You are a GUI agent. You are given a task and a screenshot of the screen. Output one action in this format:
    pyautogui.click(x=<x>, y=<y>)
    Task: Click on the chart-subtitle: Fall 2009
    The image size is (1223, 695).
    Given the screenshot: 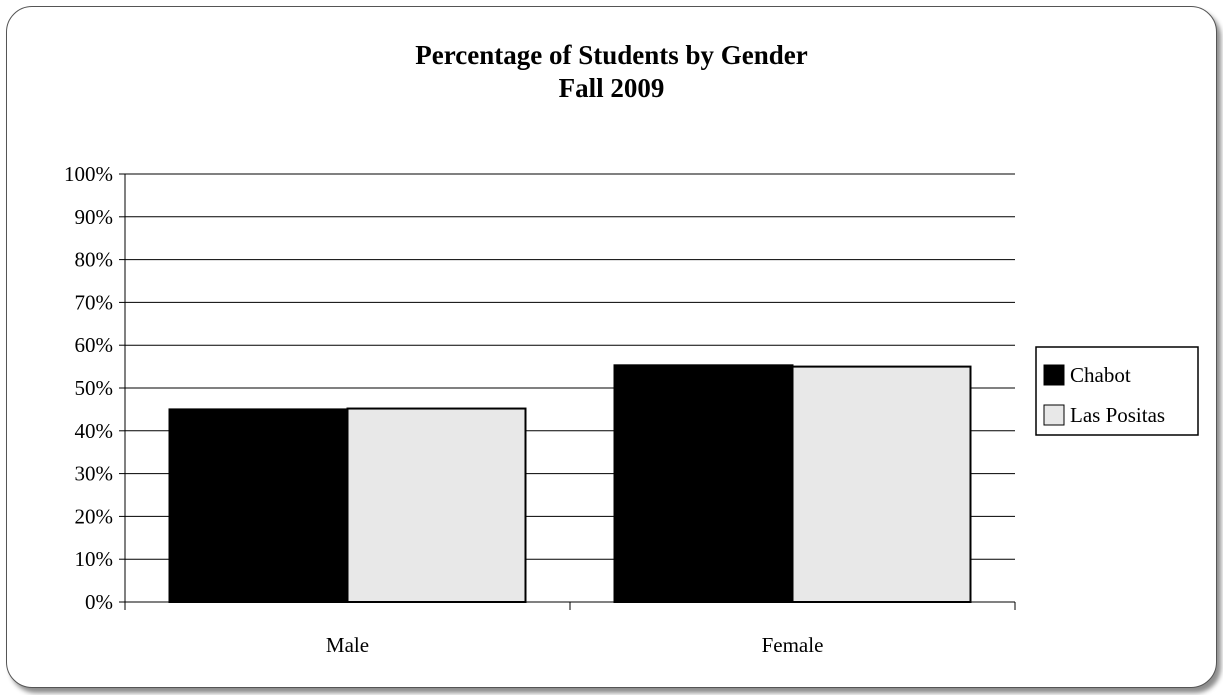 What is the action you would take?
    pyautogui.click(x=611, y=88)
    